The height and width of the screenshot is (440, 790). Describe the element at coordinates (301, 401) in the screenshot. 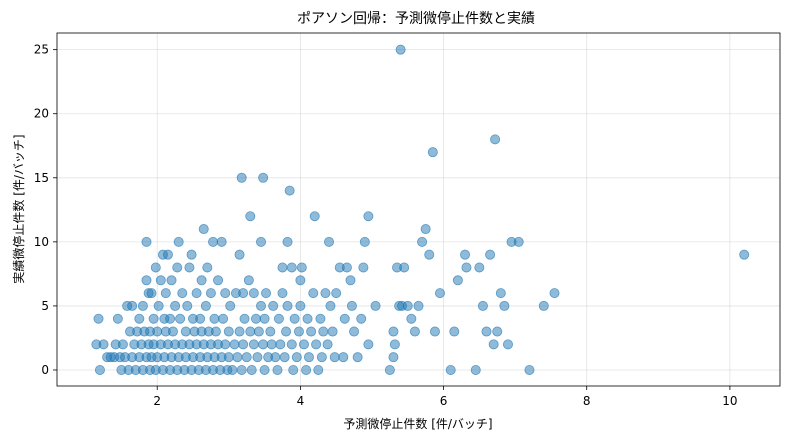

I see `x-tick-label: 4` at that location.